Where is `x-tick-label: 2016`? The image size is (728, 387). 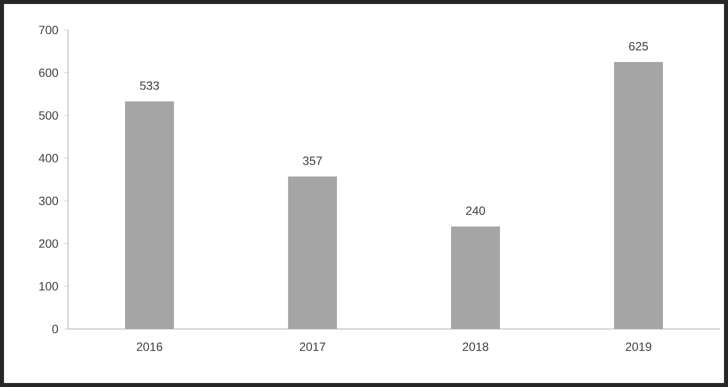
x-tick-label: 2016 is located at coordinates (149, 346).